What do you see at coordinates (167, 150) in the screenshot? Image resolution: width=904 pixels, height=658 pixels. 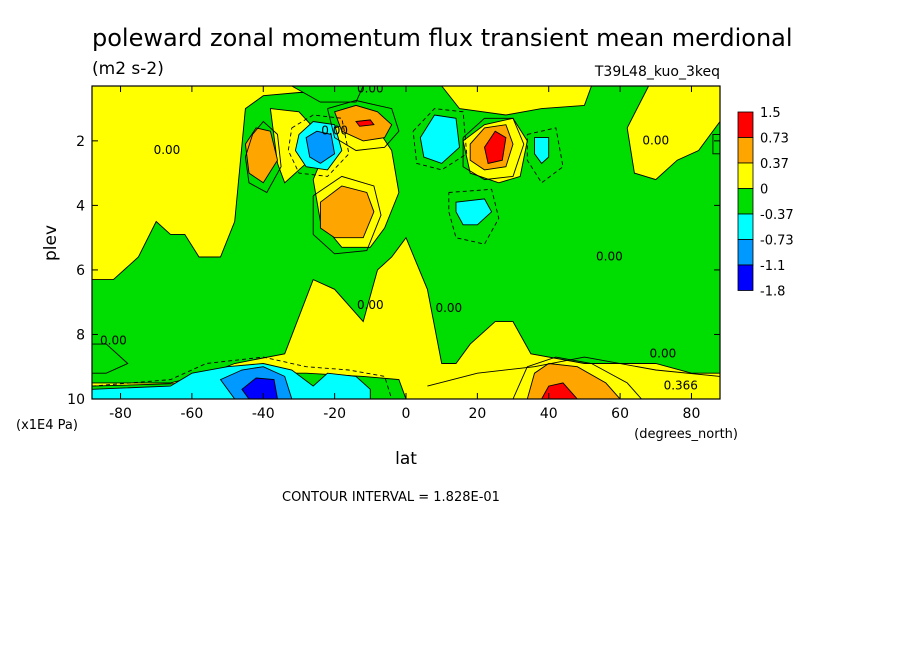 I see `contour-label-2: 0.00` at bounding box center [167, 150].